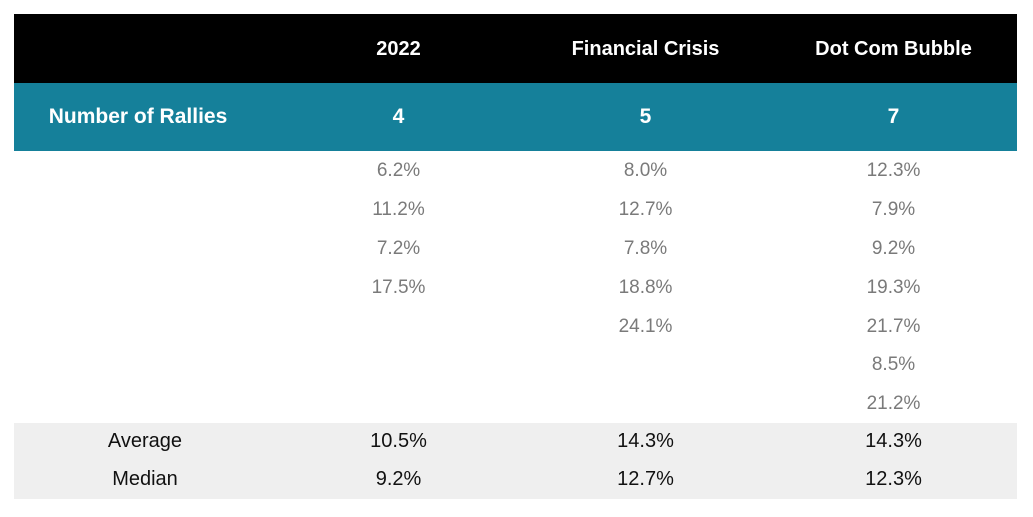 The image size is (1033, 517). I want to click on table-cell: 12.3%, so click(893, 171).